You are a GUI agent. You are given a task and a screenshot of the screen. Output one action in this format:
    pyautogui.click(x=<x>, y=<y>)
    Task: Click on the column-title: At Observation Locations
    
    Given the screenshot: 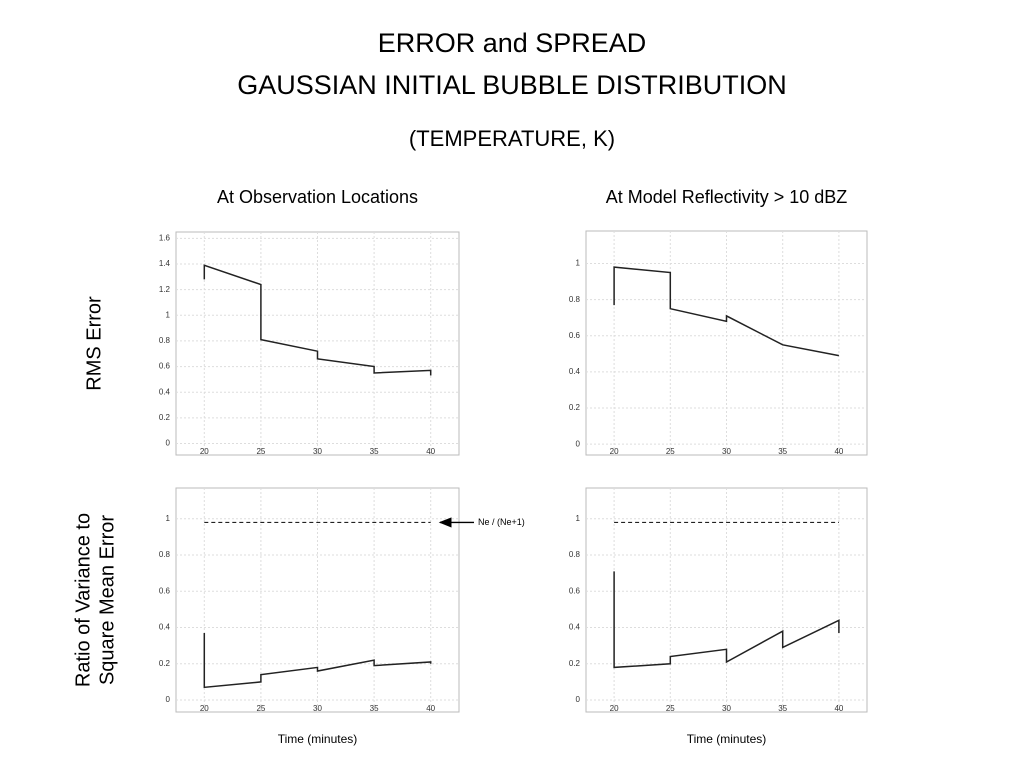 What is the action you would take?
    pyautogui.click(x=317, y=197)
    